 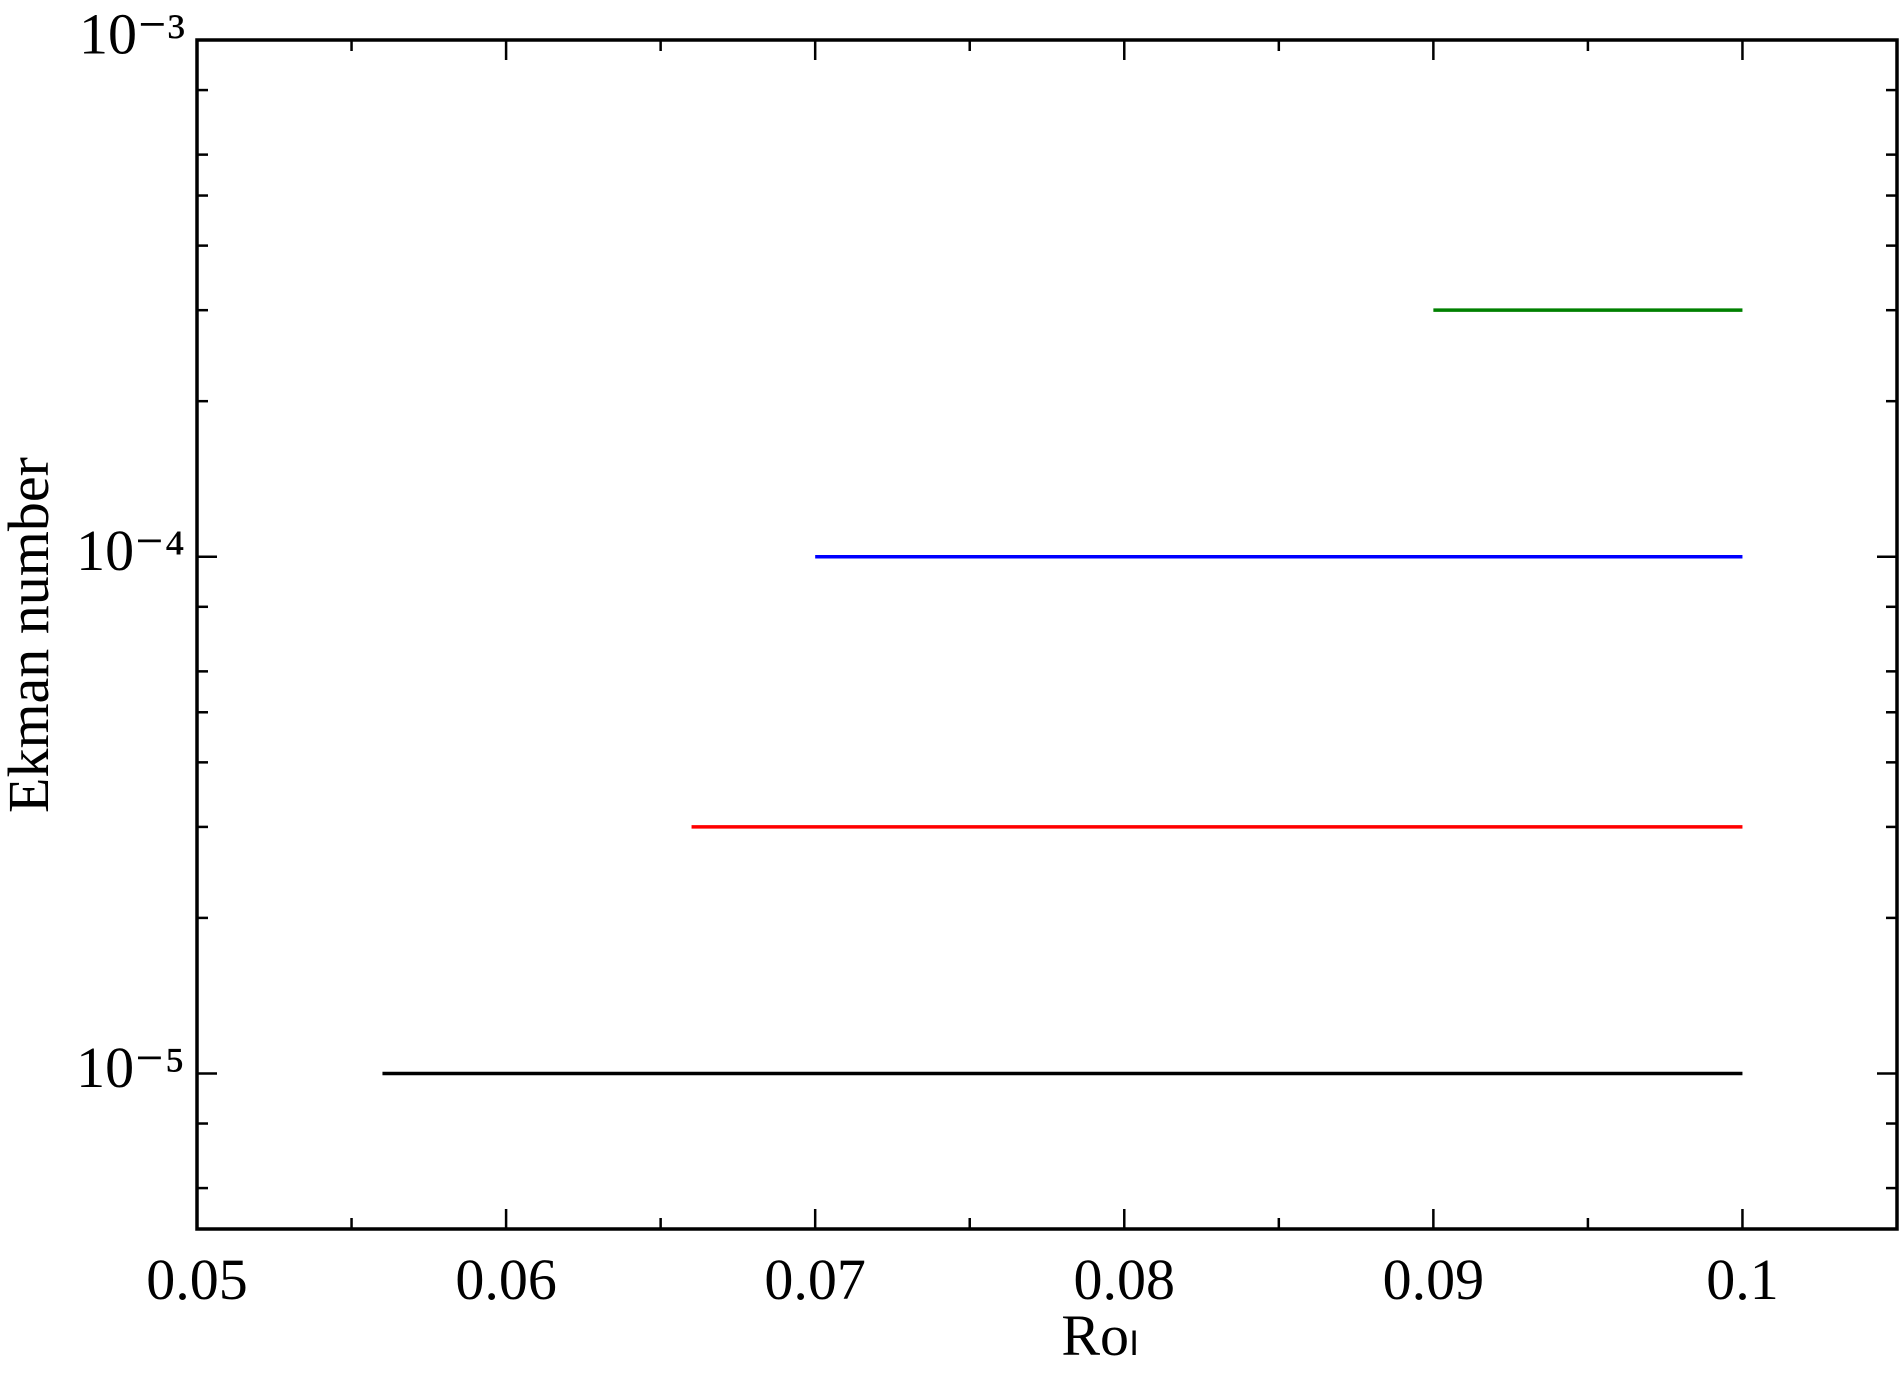 What do you see at coordinates (132, 33) in the screenshot?
I see `y-tick-label: 10⁻³` at bounding box center [132, 33].